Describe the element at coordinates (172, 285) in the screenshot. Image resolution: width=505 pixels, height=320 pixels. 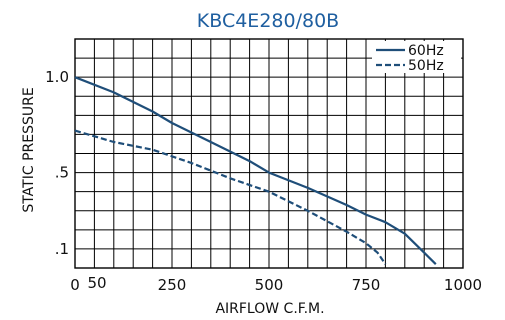
I see `x-tick-label: 250` at that location.